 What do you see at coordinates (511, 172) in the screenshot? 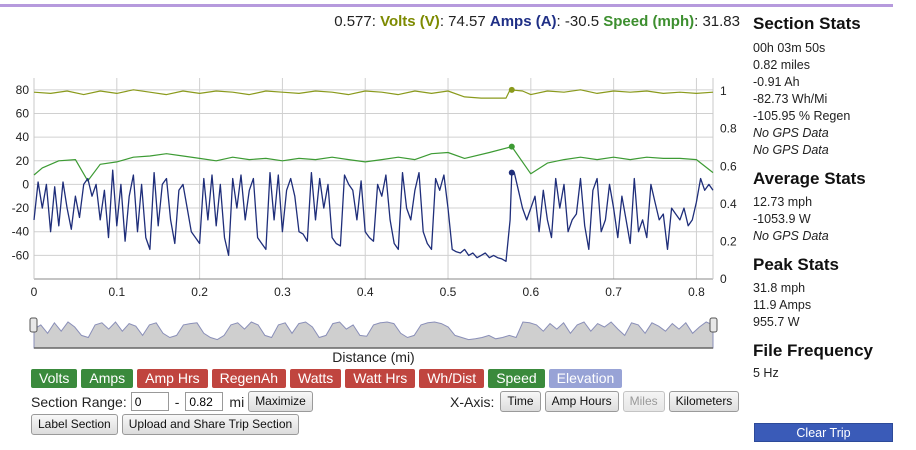
I see `cursor-marker-amps` at bounding box center [511, 172].